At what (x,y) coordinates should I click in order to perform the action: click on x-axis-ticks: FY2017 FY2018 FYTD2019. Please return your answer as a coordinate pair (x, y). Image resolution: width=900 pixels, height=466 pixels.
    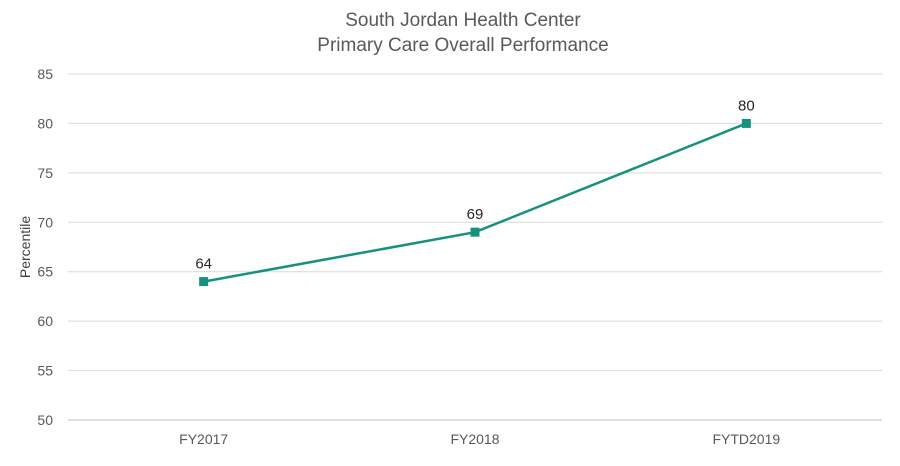
    Looking at the image, I should click on (479, 439).